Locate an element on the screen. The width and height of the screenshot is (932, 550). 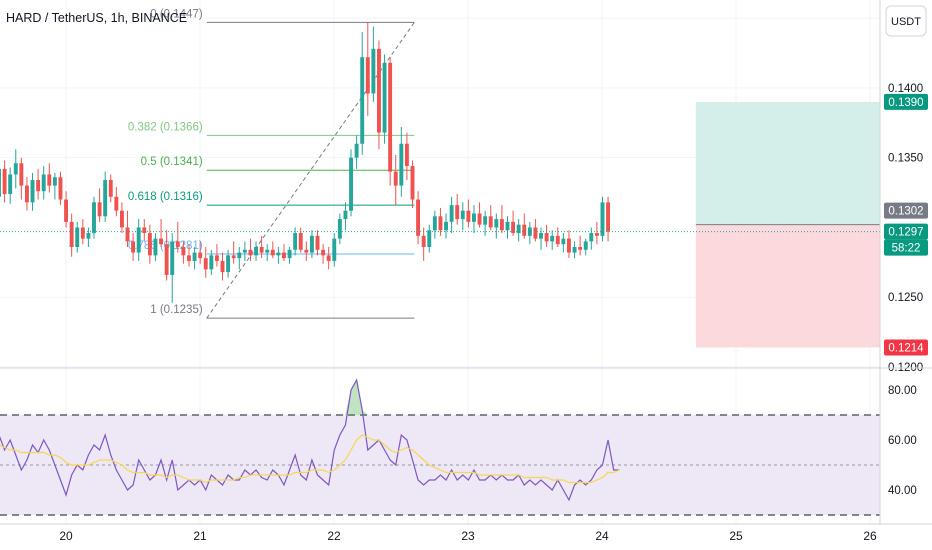
fib-level-label: 0.5 (0.1341) is located at coordinates (172, 162).